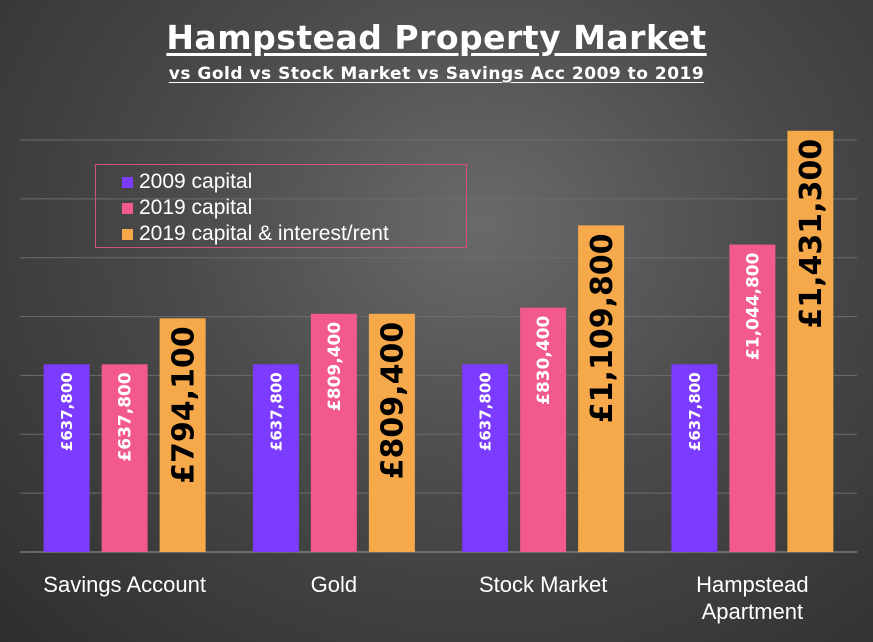 The width and height of the screenshot is (873, 642). I want to click on category-label: Hampstead, so click(752, 584).